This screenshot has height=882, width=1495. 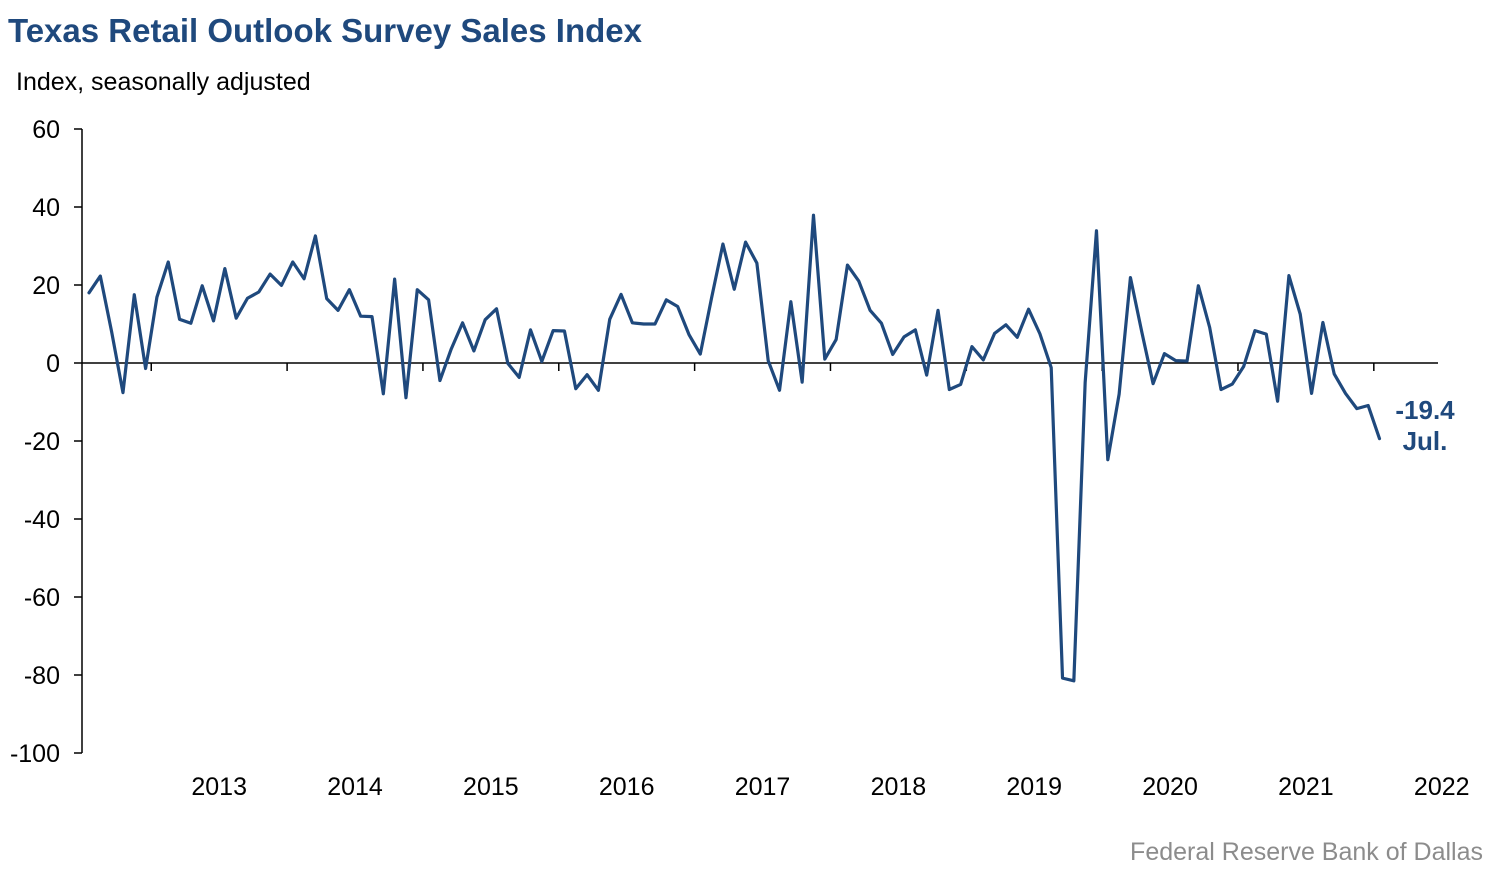 I want to click on x-tick-label: 2022, so click(x=1442, y=787).